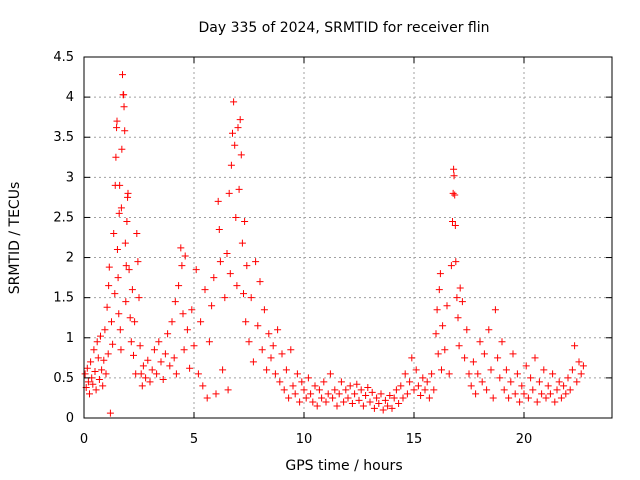 The width and height of the screenshot is (640, 480). Describe the element at coordinates (524, 439) in the screenshot. I see `x-tick-label: 20` at that location.